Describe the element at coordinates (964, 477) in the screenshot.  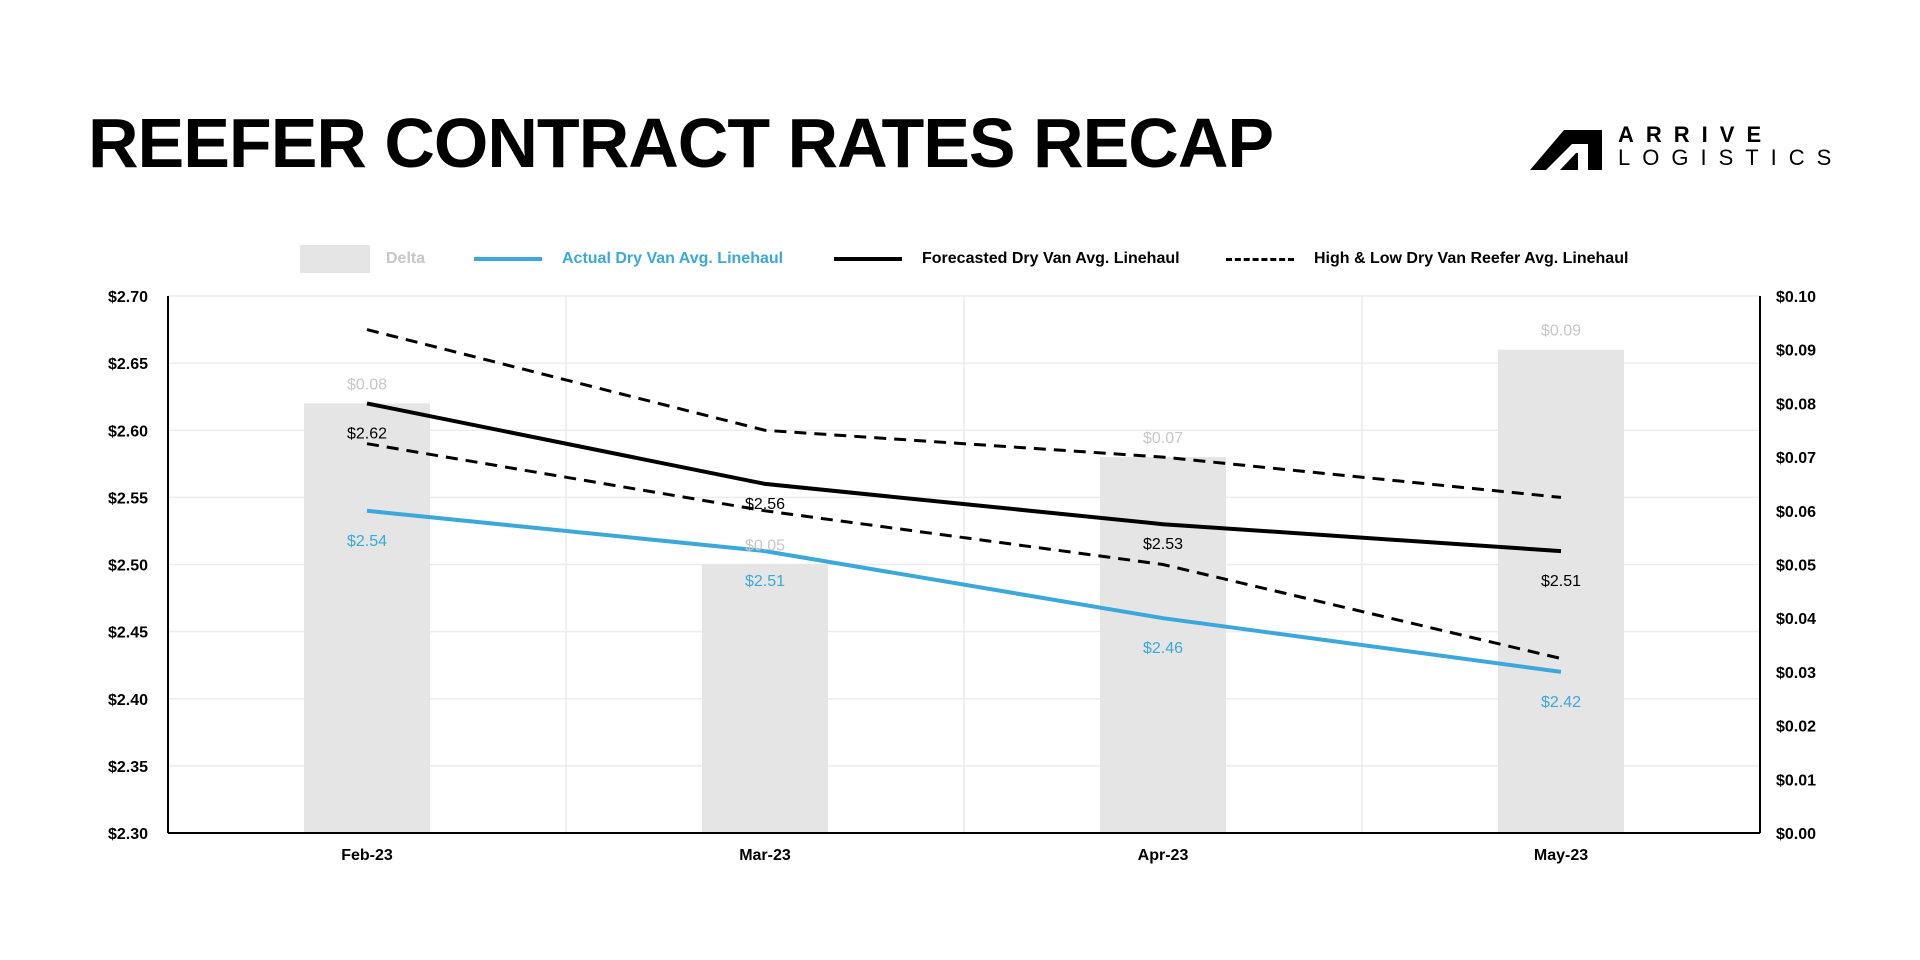
I see `forecast-line` at that location.